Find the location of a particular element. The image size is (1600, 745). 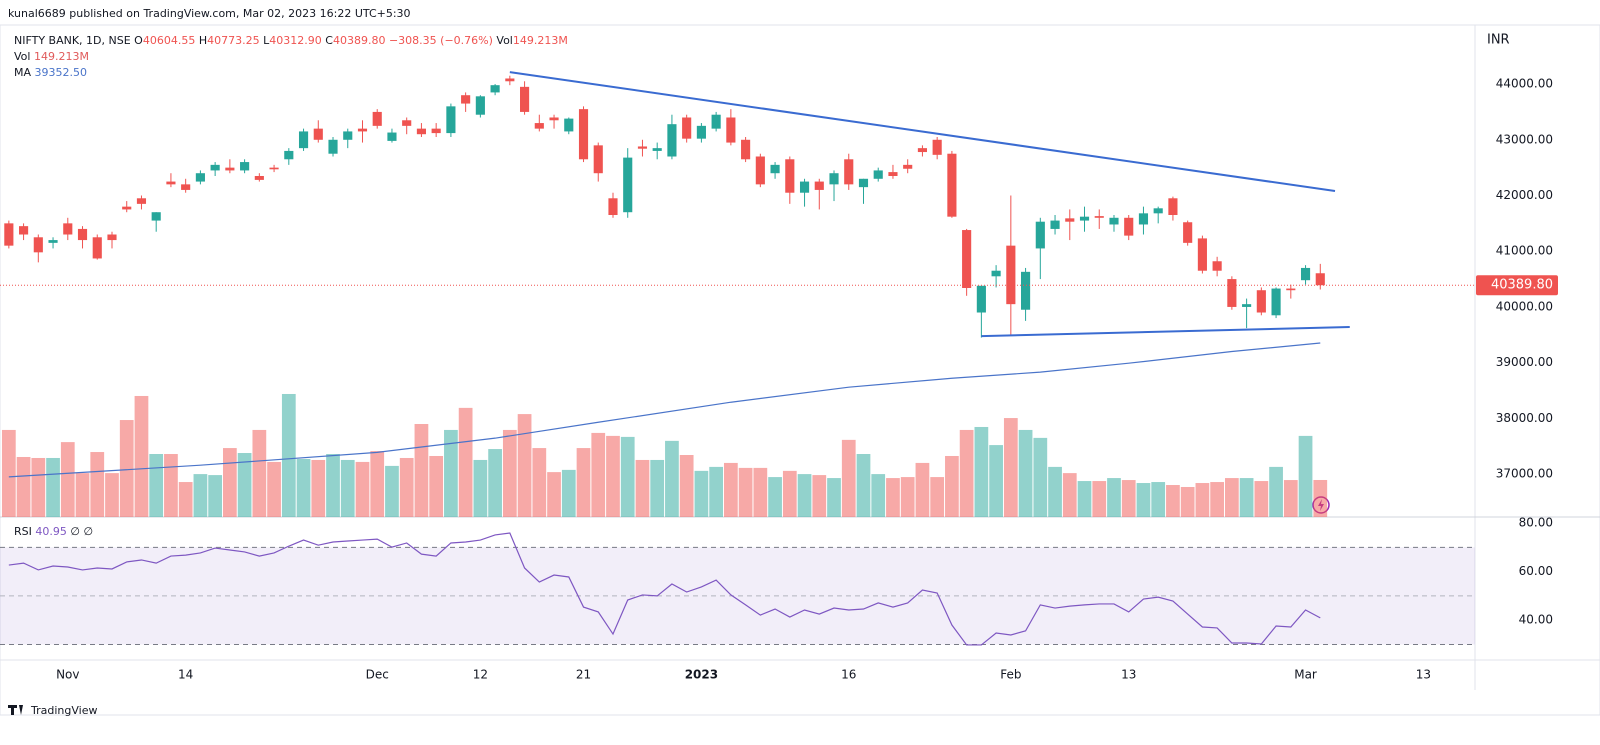

y-tick-label: 44000.00 is located at coordinates (1524, 84).